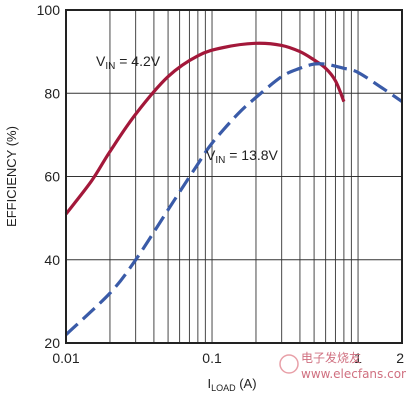 This screenshot has width=406, height=400. I want to click on y-tick-label: 40, so click(52, 260).